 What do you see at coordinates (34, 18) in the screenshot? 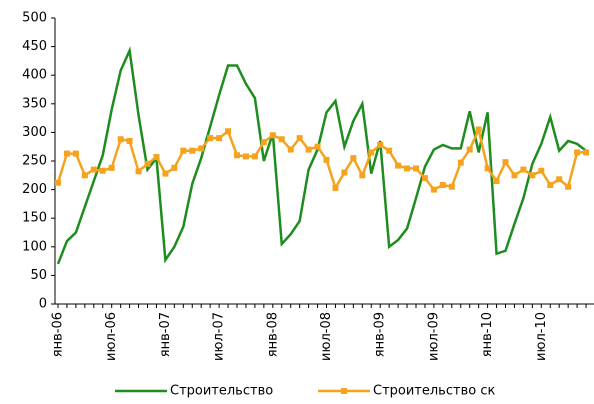
I see `y-tick-label: 500` at bounding box center [34, 18].